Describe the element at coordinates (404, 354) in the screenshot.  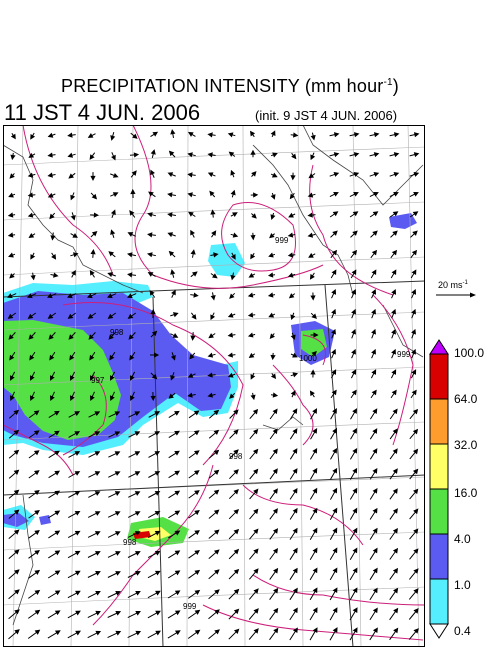
I see `isobar-label: 999` at that location.